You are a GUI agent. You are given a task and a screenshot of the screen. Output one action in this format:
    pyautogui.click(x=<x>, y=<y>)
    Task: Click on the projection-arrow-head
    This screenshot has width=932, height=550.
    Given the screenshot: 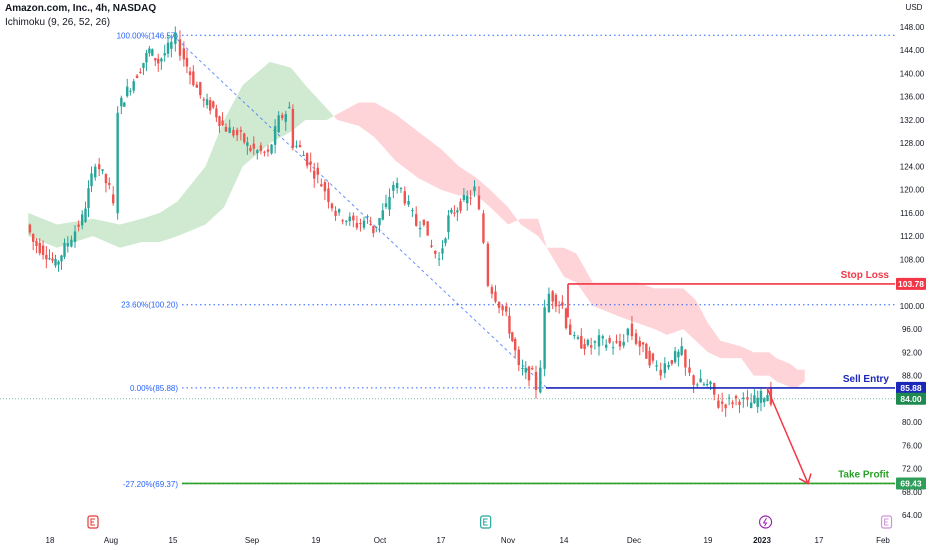 What is the action you would take?
    pyautogui.click(x=805, y=479)
    